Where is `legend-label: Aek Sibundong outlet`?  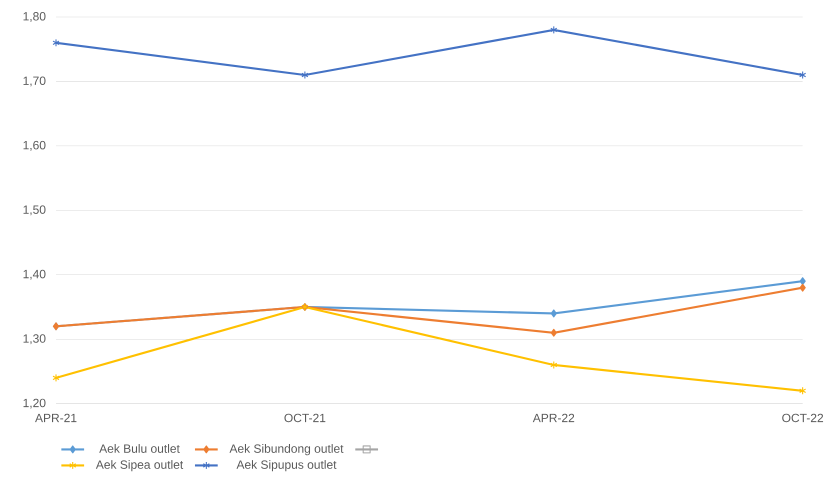 legend-label: Aek Sibundong outlet is located at coordinates (286, 450).